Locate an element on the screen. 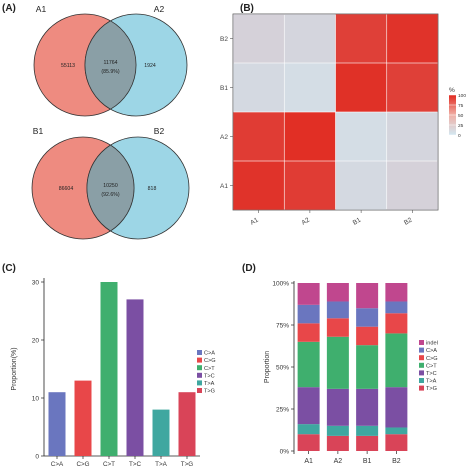 The width and height of the screenshot is (474, 470). heatmap-y-label: A2 is located at coordinates (224, 137).